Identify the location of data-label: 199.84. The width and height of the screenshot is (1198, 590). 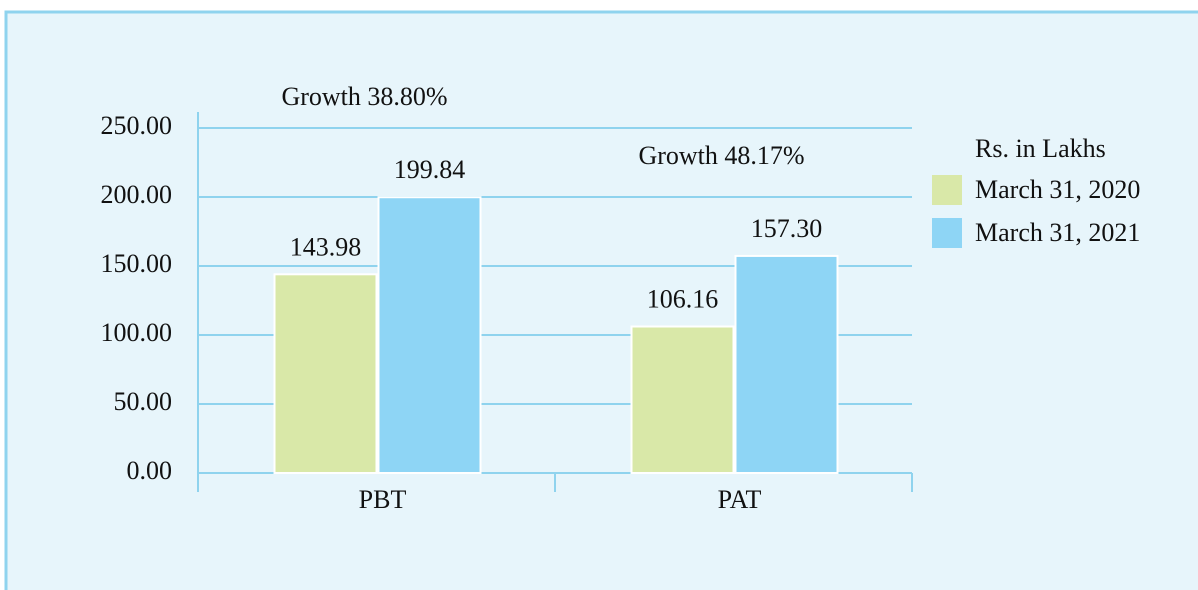
(430, 169).